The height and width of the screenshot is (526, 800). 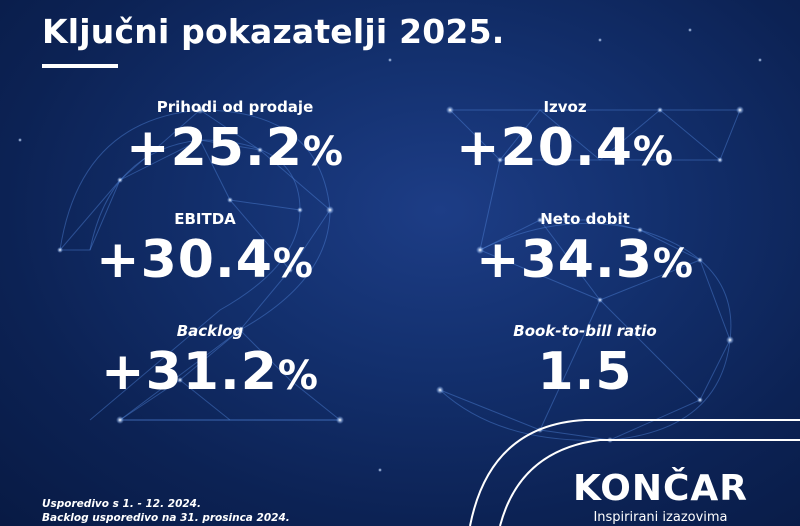 What do you see at coordinates (565, 107) in the screenshot?
I see `metric-label: Izvoz` at bounding box center [565, 107].